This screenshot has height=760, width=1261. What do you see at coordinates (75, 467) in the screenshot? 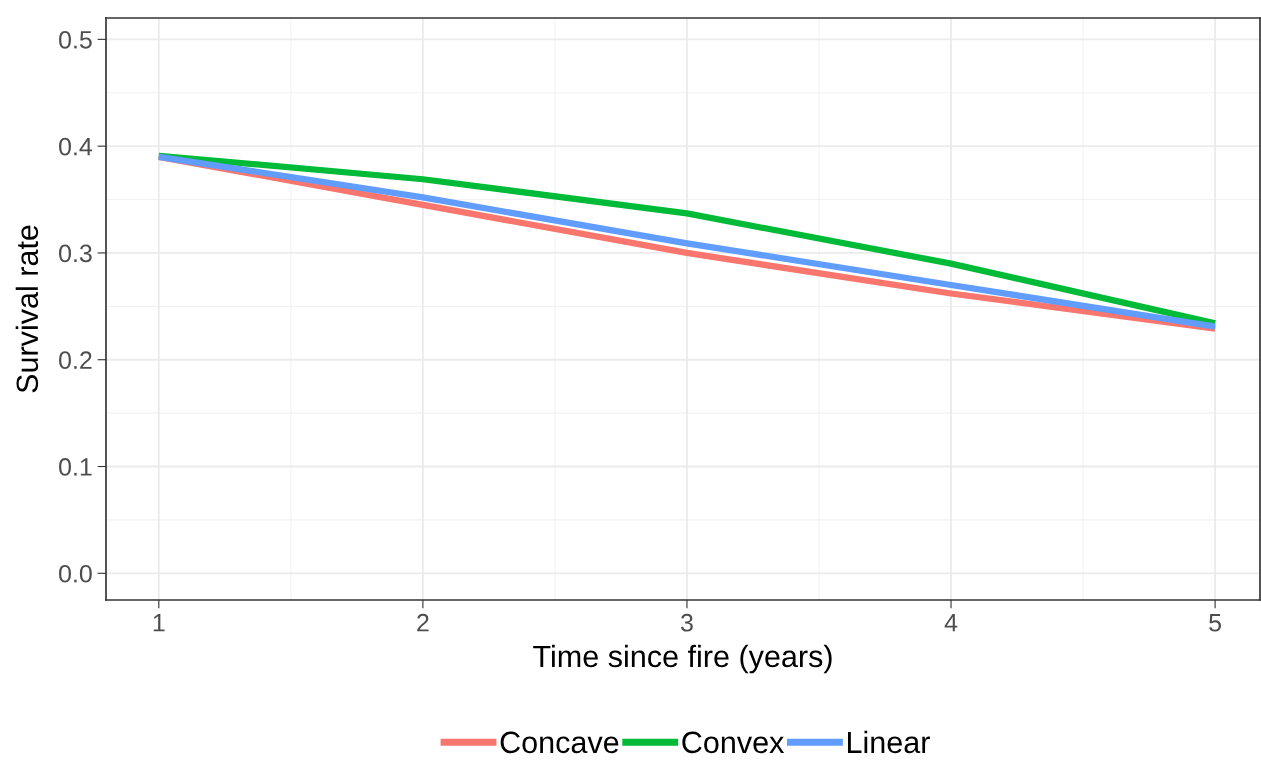
I see `y-tick-label: 0.1` at bounding box center [75, 467].